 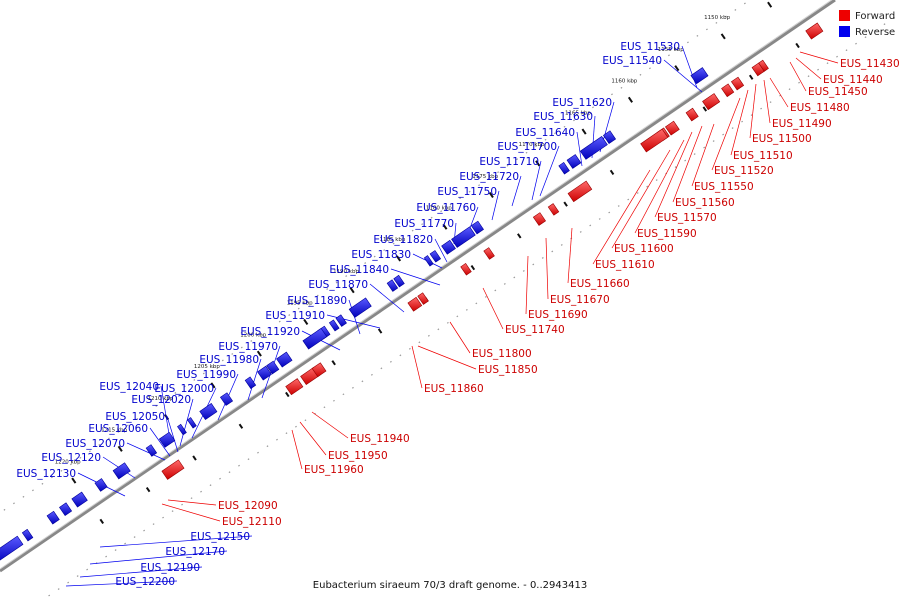 I want to click on gene-label: EUS_11430, so click(x=870, y=64).